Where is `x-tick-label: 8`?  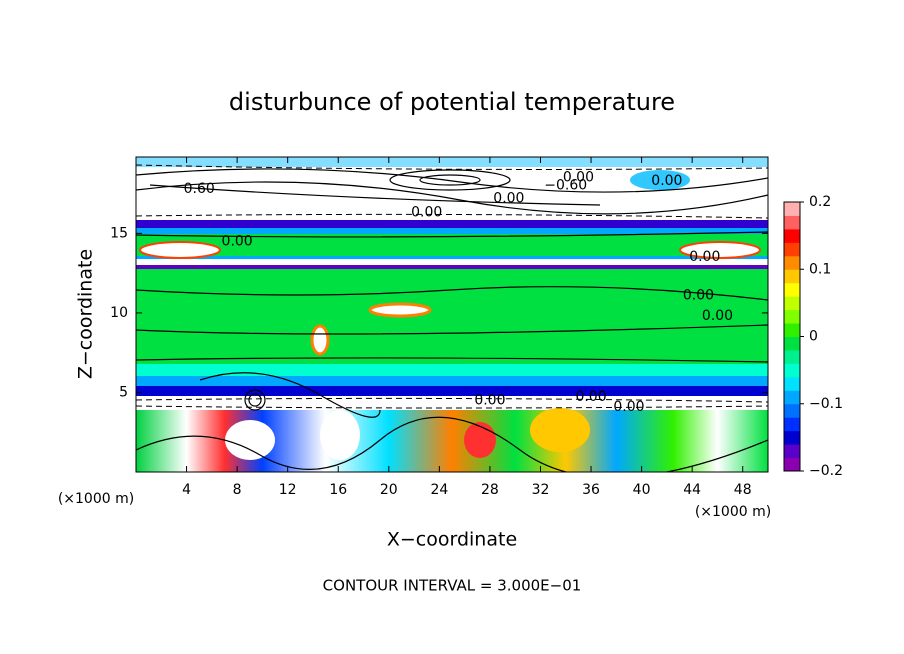 x-tick-label: 8 is located at coordinates (237, 490).